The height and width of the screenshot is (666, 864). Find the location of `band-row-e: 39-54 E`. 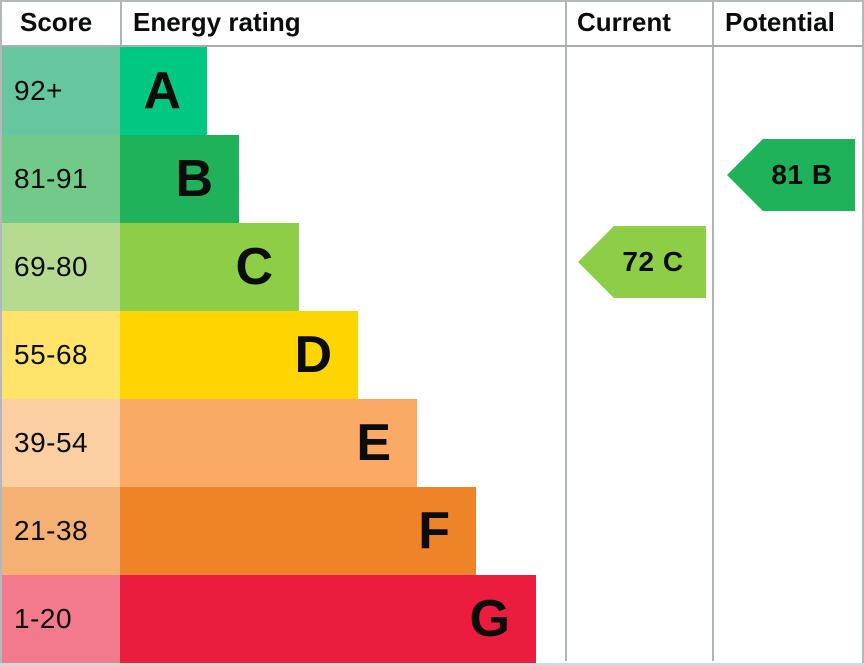

band-row-e: 39-54 E is located at coordinates (268, 443).